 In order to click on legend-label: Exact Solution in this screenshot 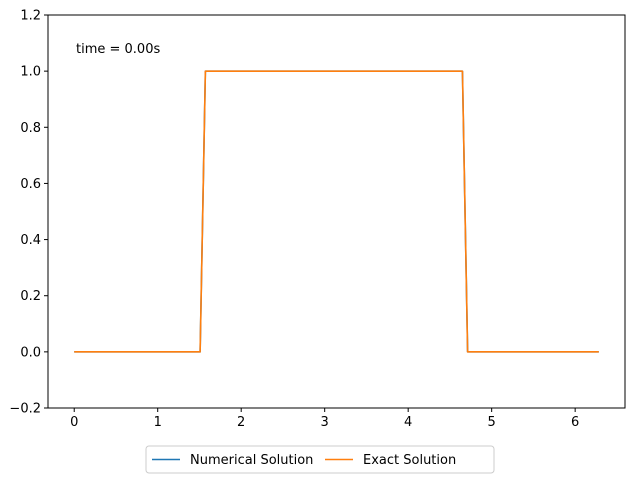, I will do `click(409, 460)`.